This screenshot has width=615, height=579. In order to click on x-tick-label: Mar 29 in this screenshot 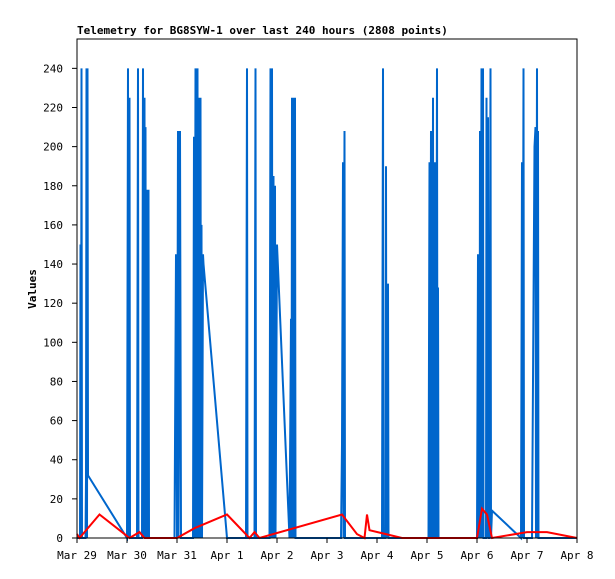, I will do `click(77, 555)`.